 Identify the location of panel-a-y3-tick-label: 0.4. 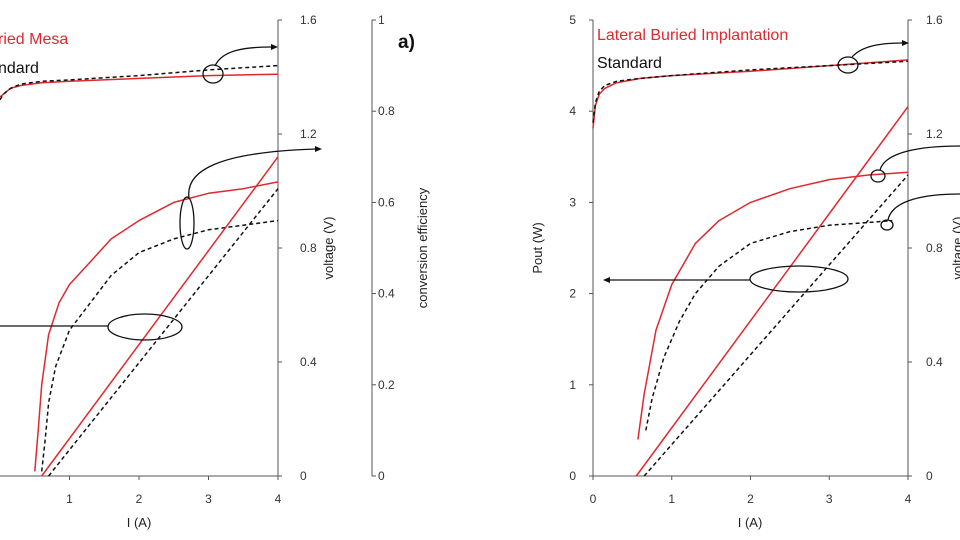
(386, 294).